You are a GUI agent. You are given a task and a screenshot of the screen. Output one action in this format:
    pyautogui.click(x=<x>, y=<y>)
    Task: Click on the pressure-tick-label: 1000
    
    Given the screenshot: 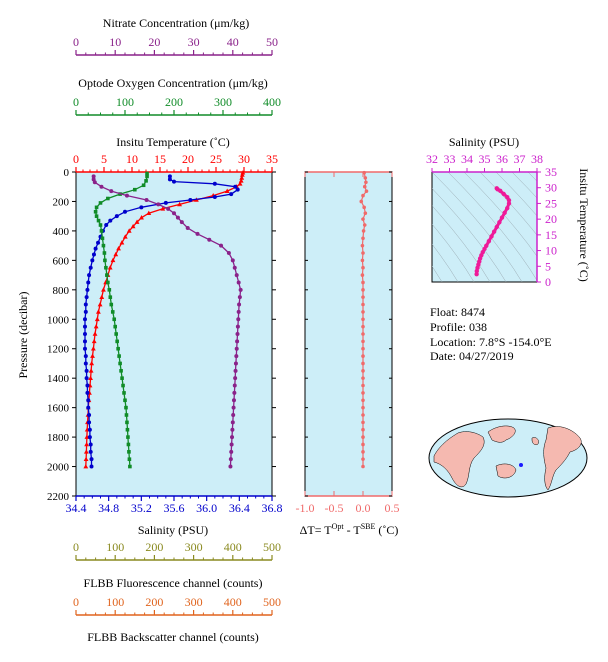 What is the action you would take?
    pyautogui.click(x=58, y=320)
    